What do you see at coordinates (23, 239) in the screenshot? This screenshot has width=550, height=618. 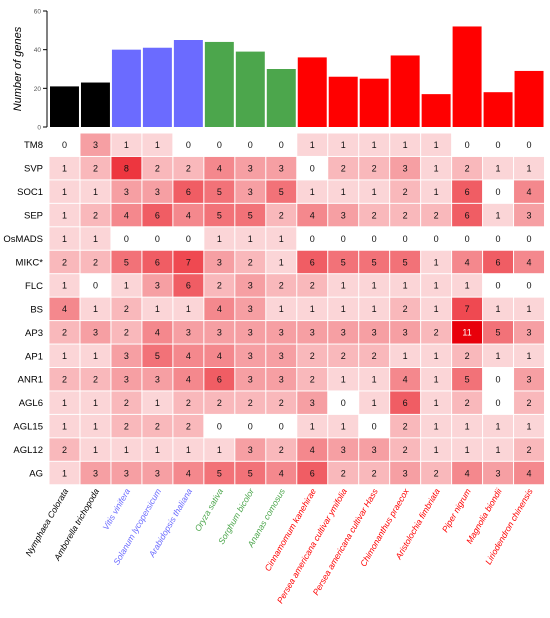 I see `row-label: OsMADS` at bounding box center [23, 239].